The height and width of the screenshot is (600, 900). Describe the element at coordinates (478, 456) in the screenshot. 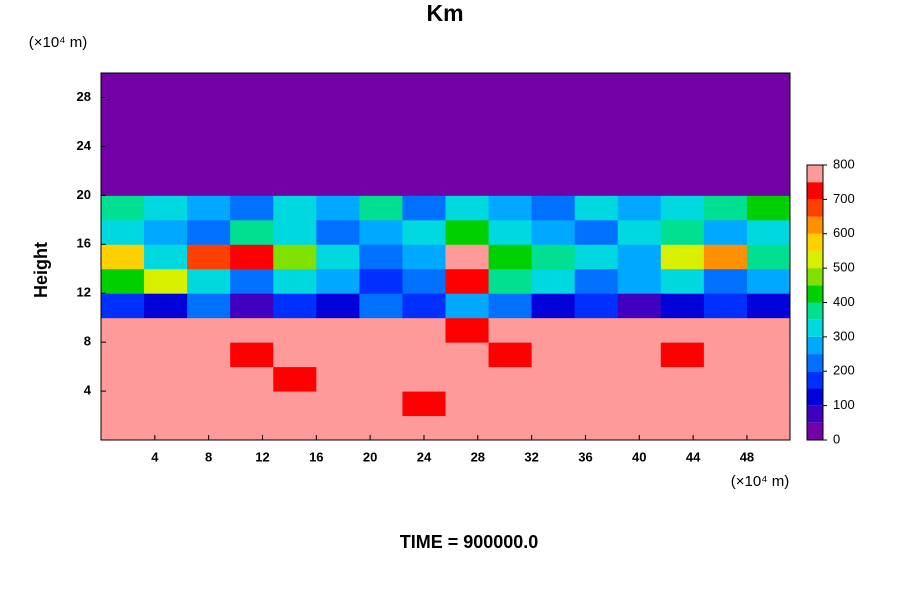

I see `x-tick-label: 28` at that location.